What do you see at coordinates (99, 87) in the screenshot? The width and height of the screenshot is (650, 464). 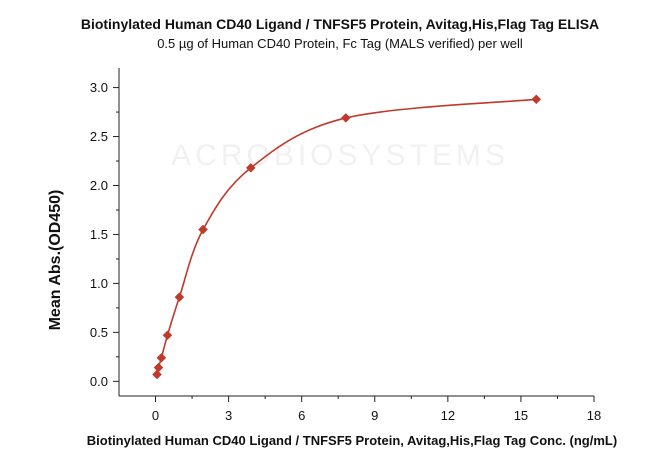 I see `y-tick-label: 3.0` at bounding box center [99, 87].